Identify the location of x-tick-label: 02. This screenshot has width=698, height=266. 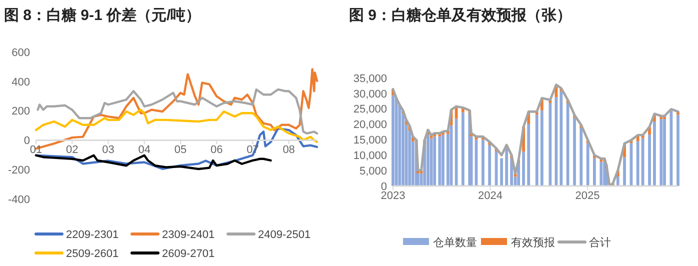
(72, 150).